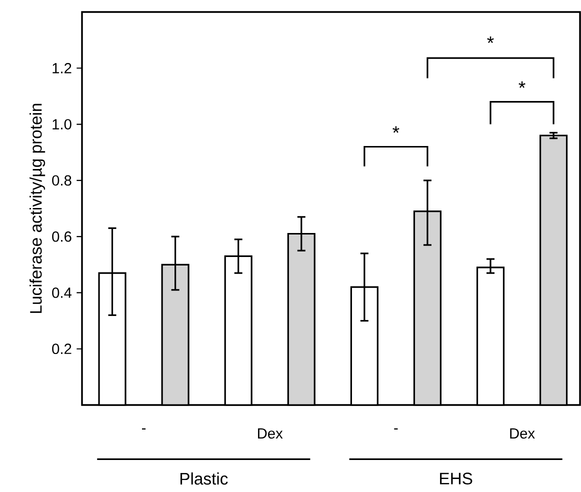 The height and width of the screenshot is (492, 581). Describe the element at coordinates (62, 68) in the screenshot. I see `y-tick-label: 1.2` at that location.